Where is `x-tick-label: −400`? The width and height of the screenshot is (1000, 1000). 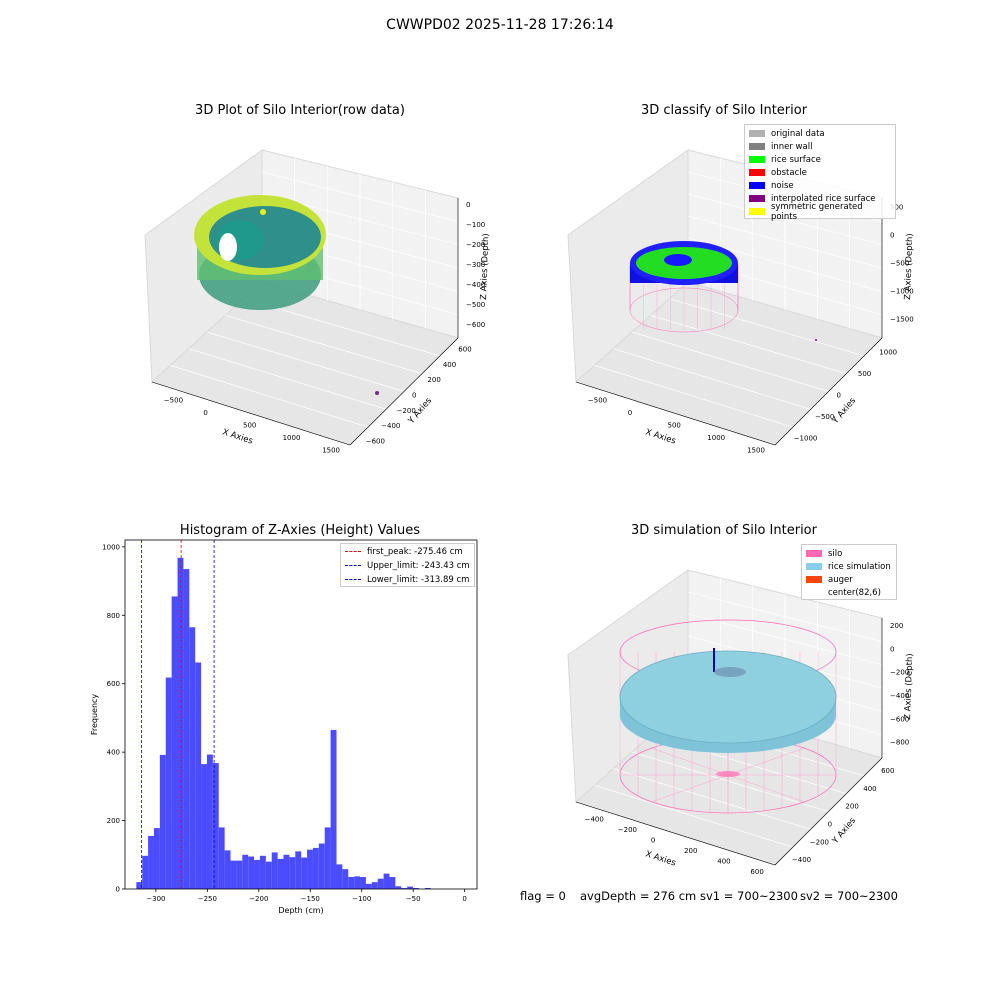
x-tick-label: −400 is located at coordinates (594, 819).